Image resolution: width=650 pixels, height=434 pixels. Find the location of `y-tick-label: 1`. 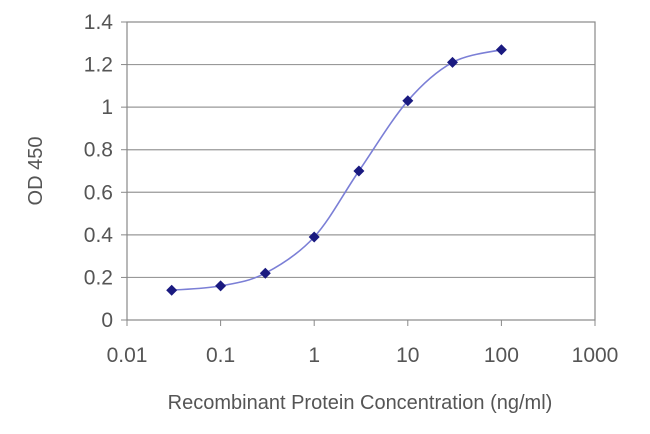

y-tick-label: 1 is located at coordinates (107, 107).